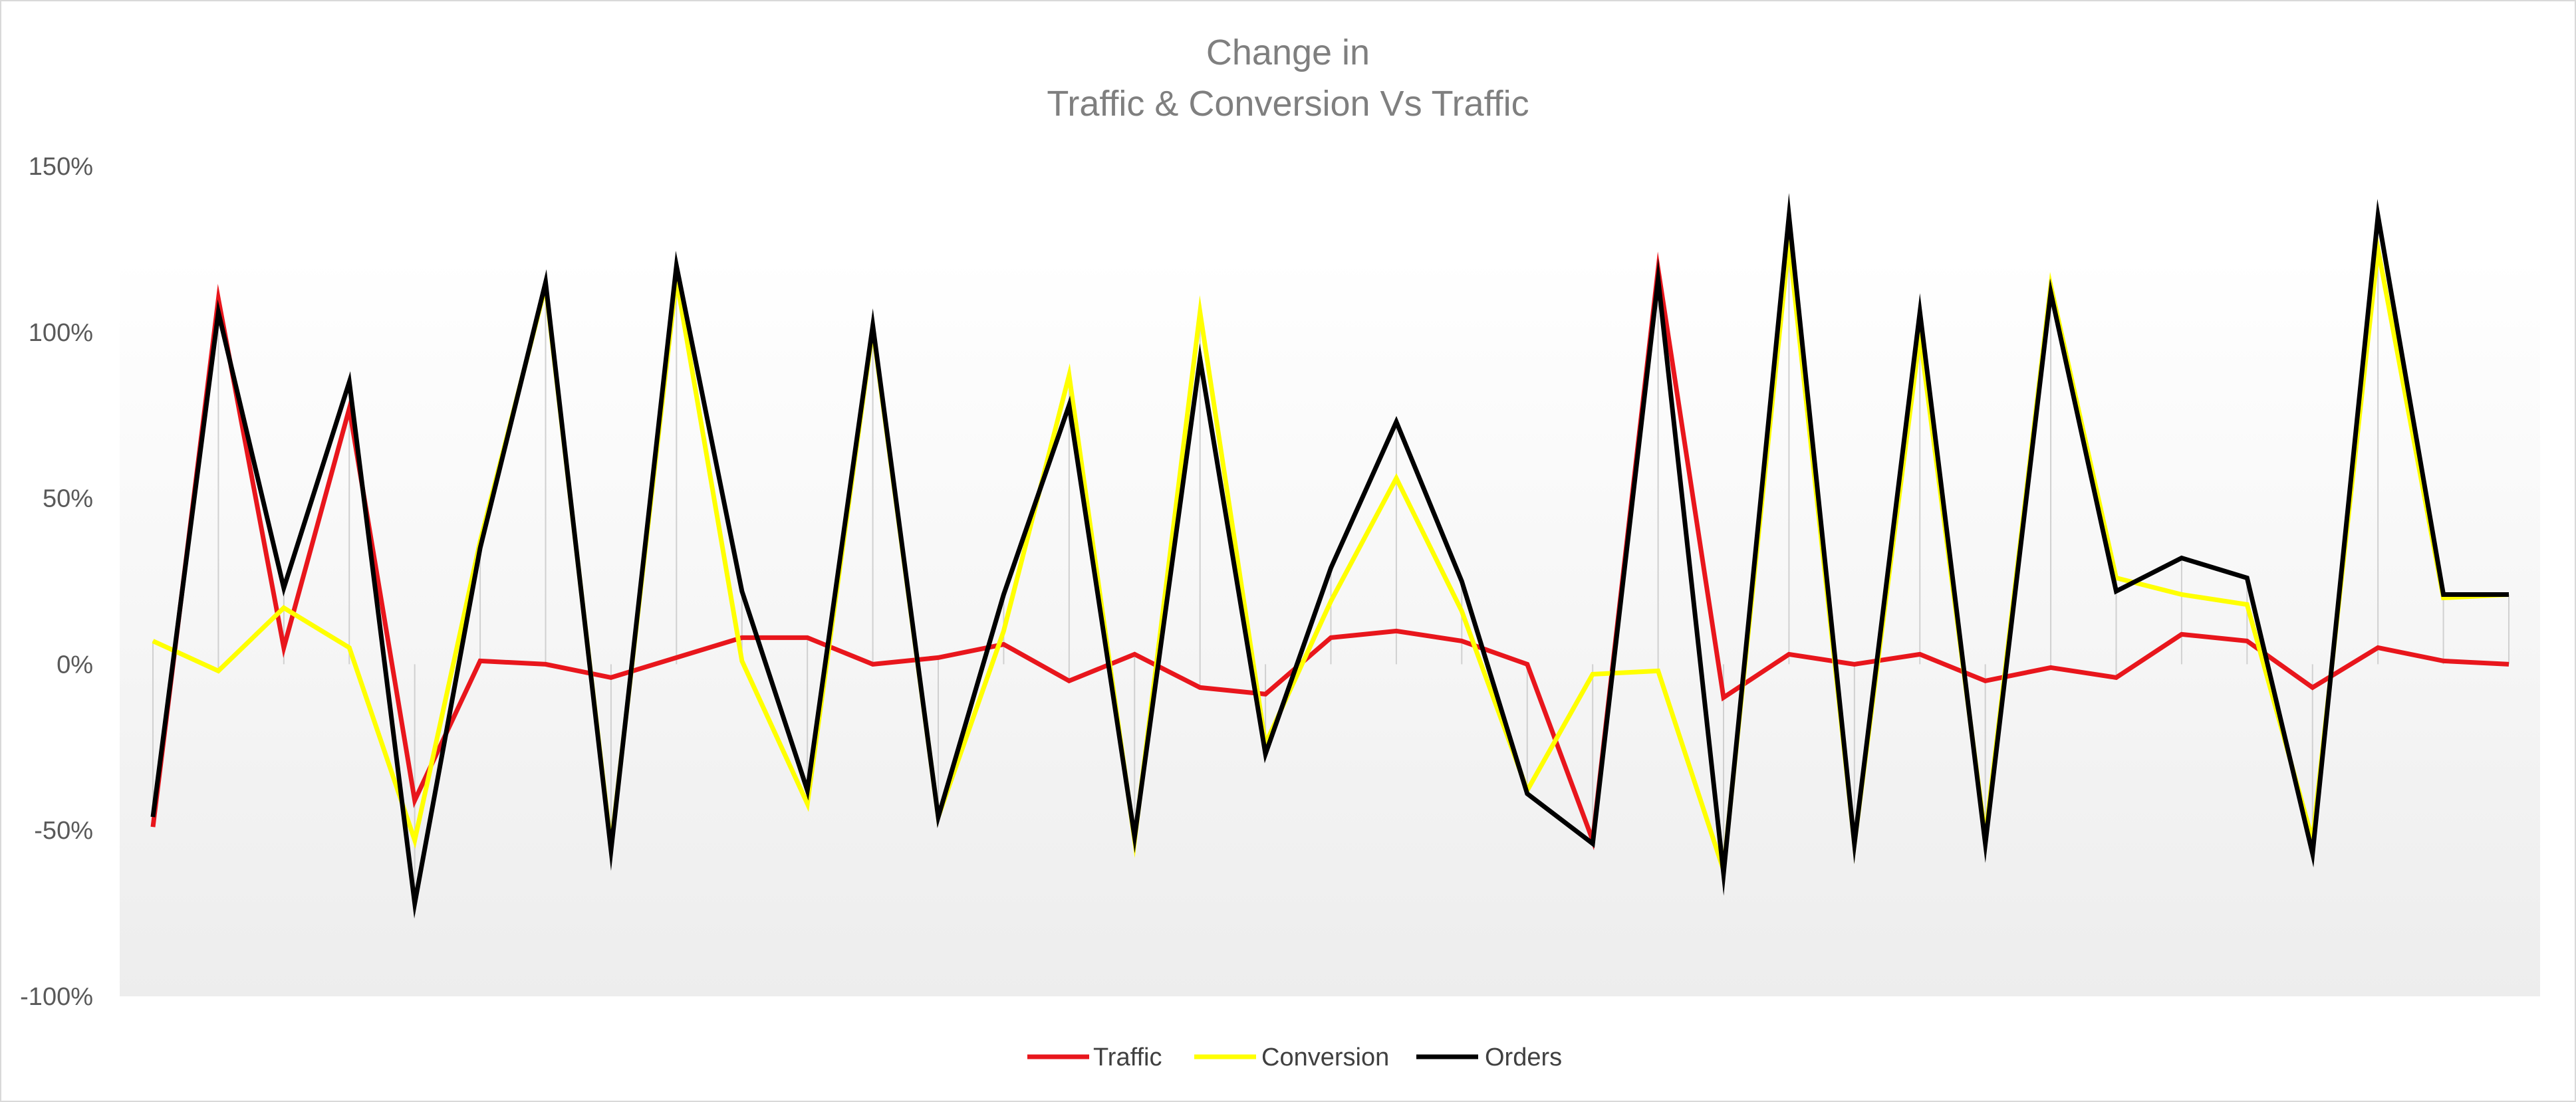 The width and height of the screenshot is (2576, 1102). I want to click on legend-label-conversion: Conversion, so click(1325, 1058).